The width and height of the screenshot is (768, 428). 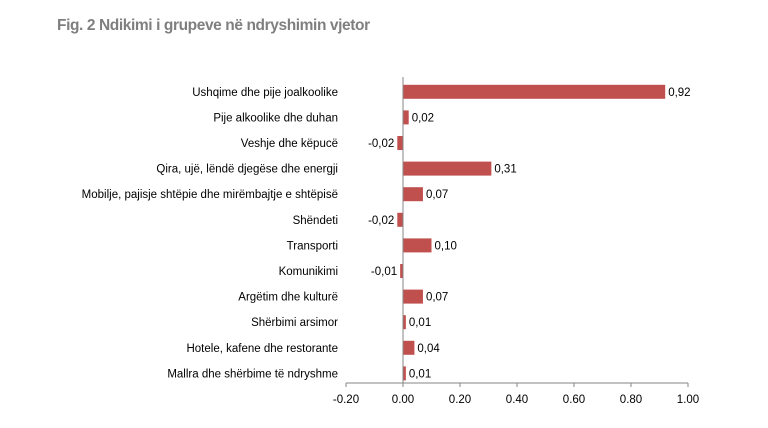 What do you see at coordinates (460, 400) in the screenshot?
I see `x-tick-label: 0.20` at bounding box center [460, 400].